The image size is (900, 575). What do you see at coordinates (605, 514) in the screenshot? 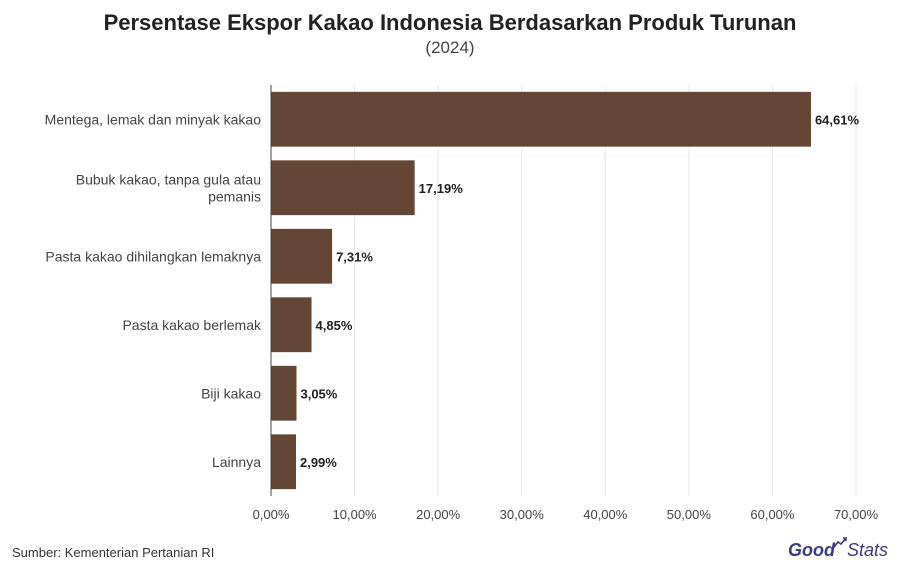
I see `x-tick-label: 40,00%` at bounding box center [605, 514].